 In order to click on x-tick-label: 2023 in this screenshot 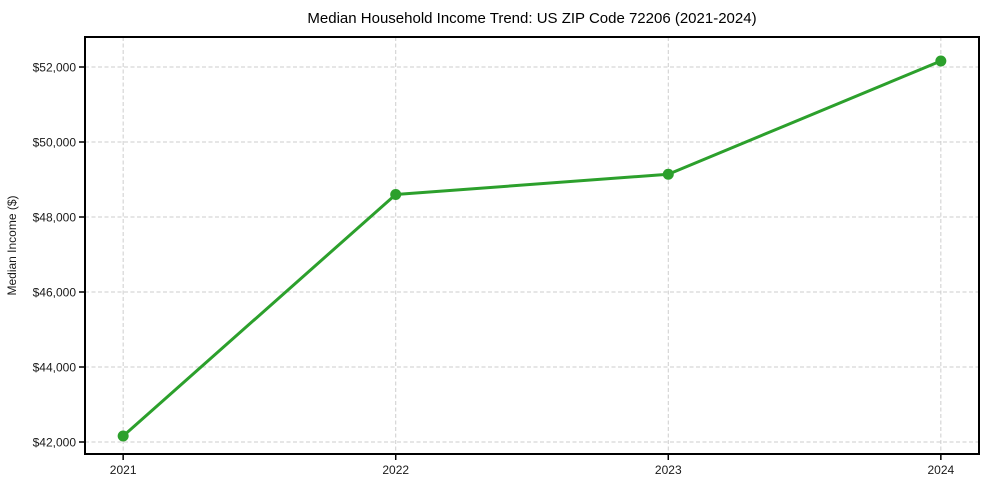, I will do `click(668, 470)`.